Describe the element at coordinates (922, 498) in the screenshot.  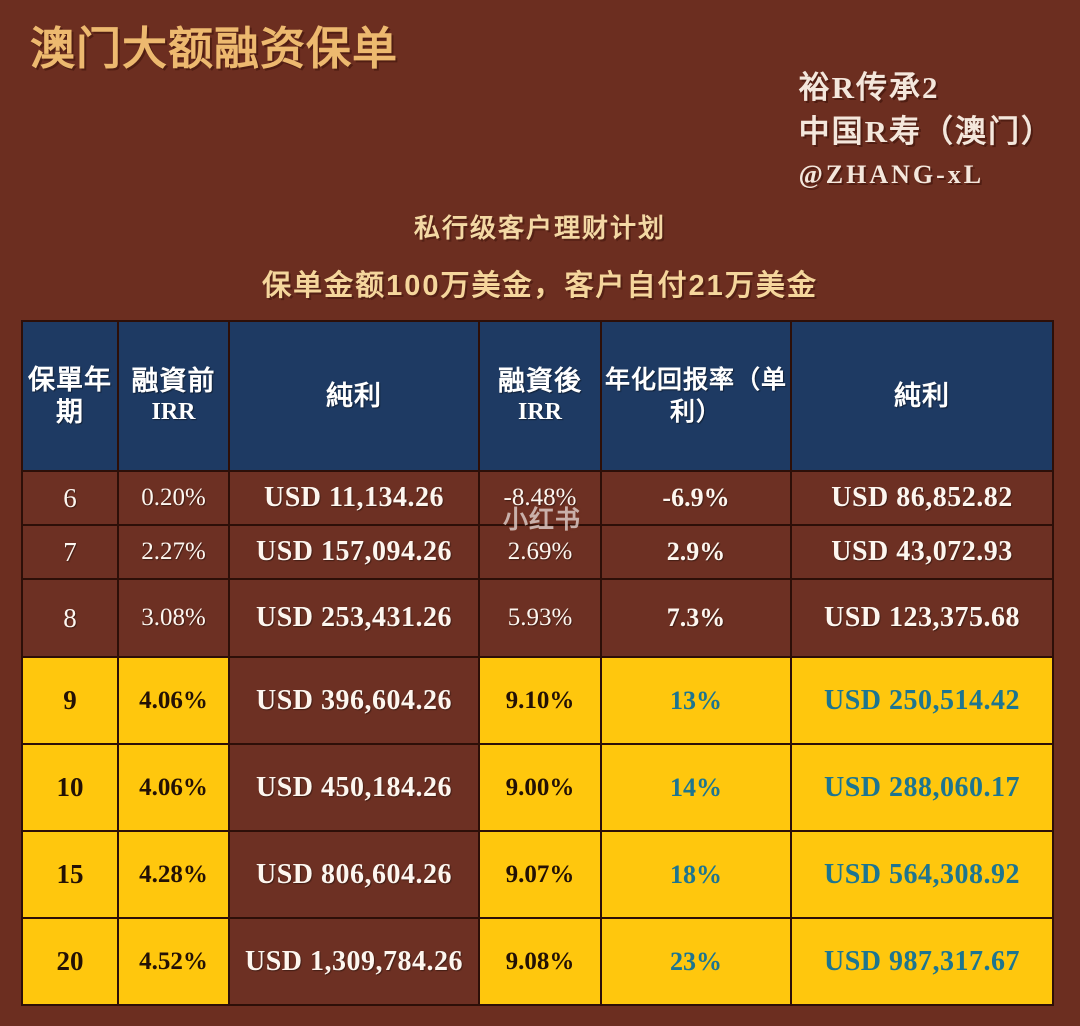
I see `cell-net-profit-post: USD 86,852.82` at that location.